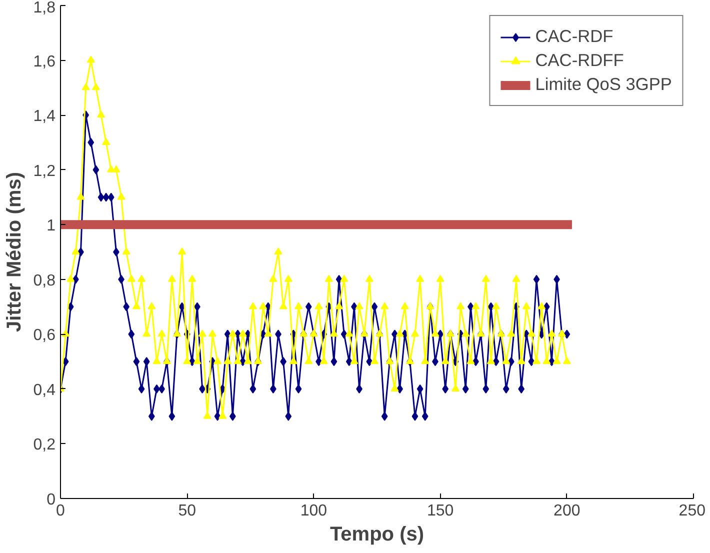  What do you see at coordinates (314, 511) in the screenshot?
I see `x-tick-label: 100` at bounding box center [314, 511].